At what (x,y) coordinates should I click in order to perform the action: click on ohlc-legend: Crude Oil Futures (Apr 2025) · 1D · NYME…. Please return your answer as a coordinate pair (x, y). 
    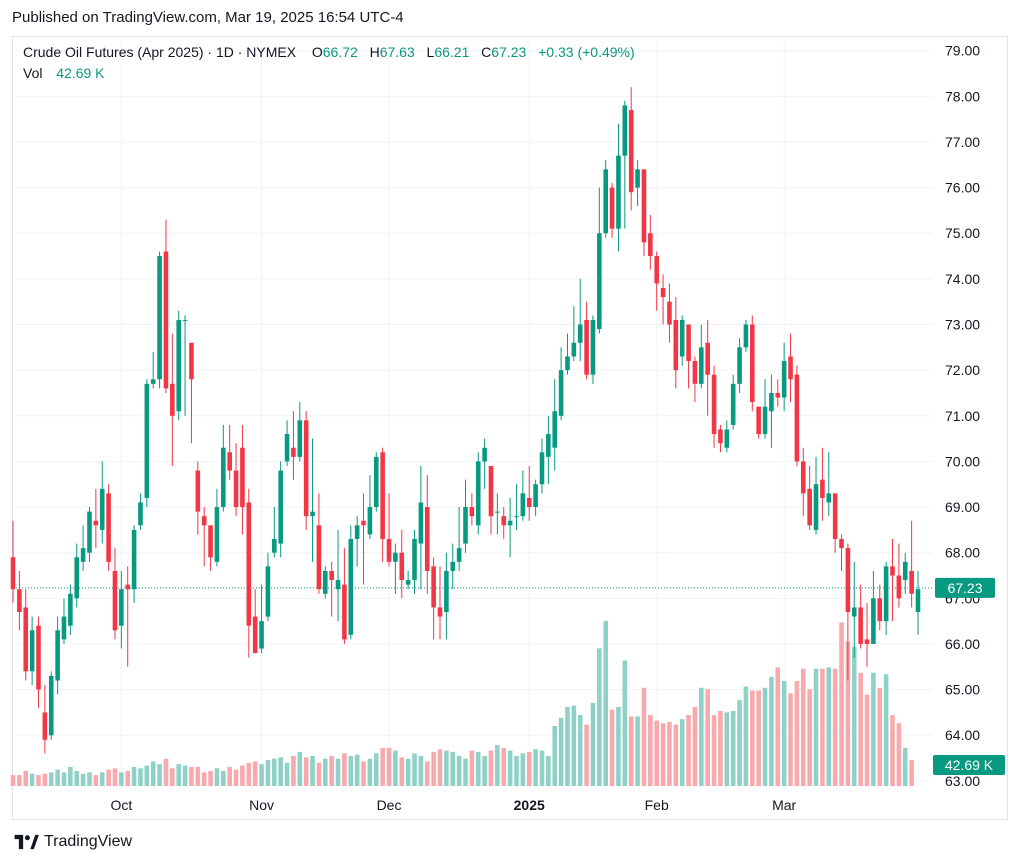
    Looking at the image, I should click on (329, 52).